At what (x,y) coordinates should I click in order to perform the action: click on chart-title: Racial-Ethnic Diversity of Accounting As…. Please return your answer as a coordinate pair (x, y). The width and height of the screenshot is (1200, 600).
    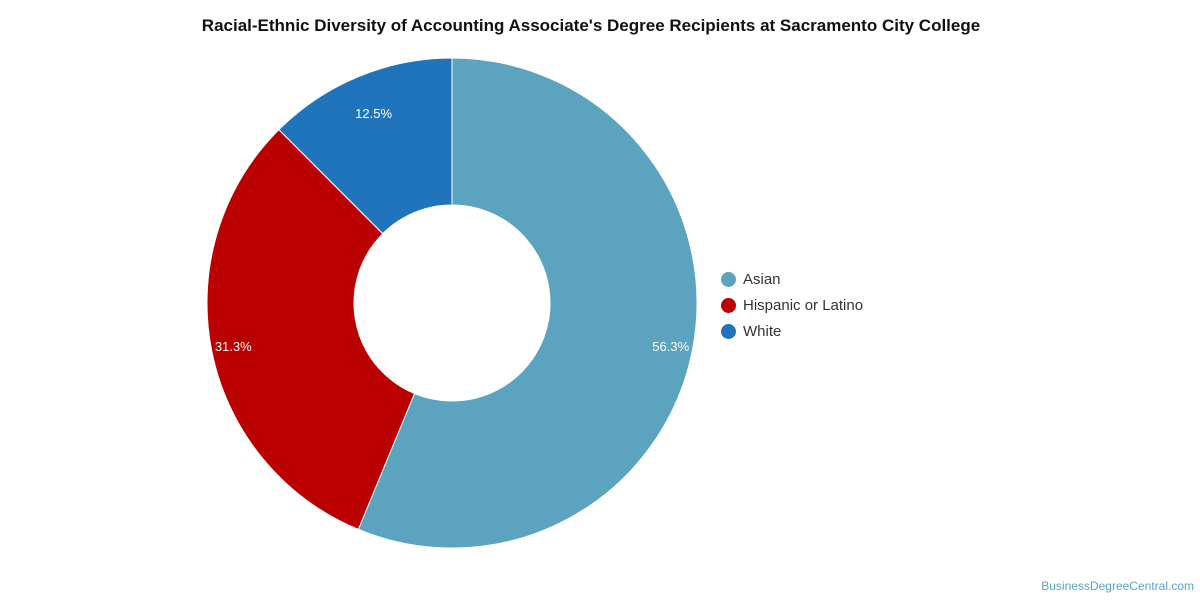
    Looking at the image, I should click on (591, 25).